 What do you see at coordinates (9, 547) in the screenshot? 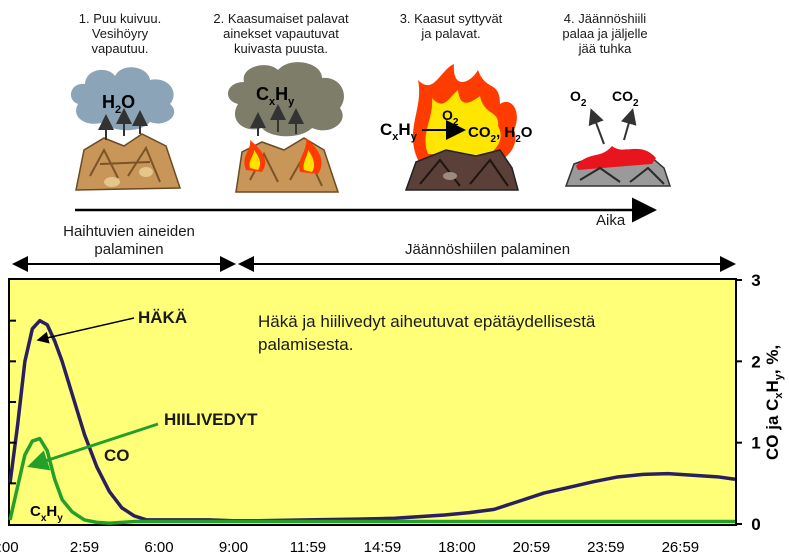
I see `x-tick-label: 0:00` at bounding box center [9, 547].